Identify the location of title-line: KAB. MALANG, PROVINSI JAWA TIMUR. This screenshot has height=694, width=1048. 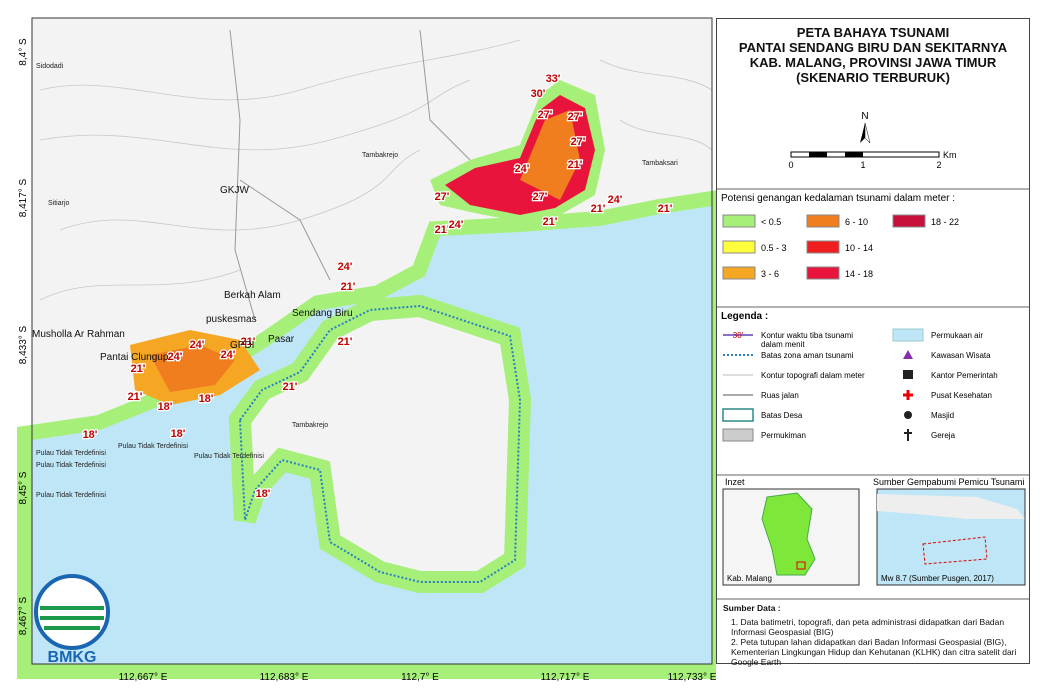
(873, 62).